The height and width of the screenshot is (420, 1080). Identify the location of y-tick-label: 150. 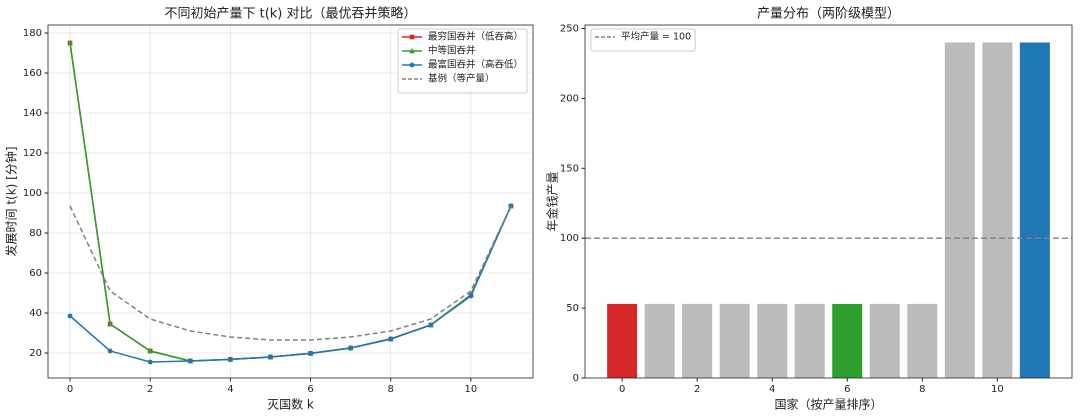
(569, 168).